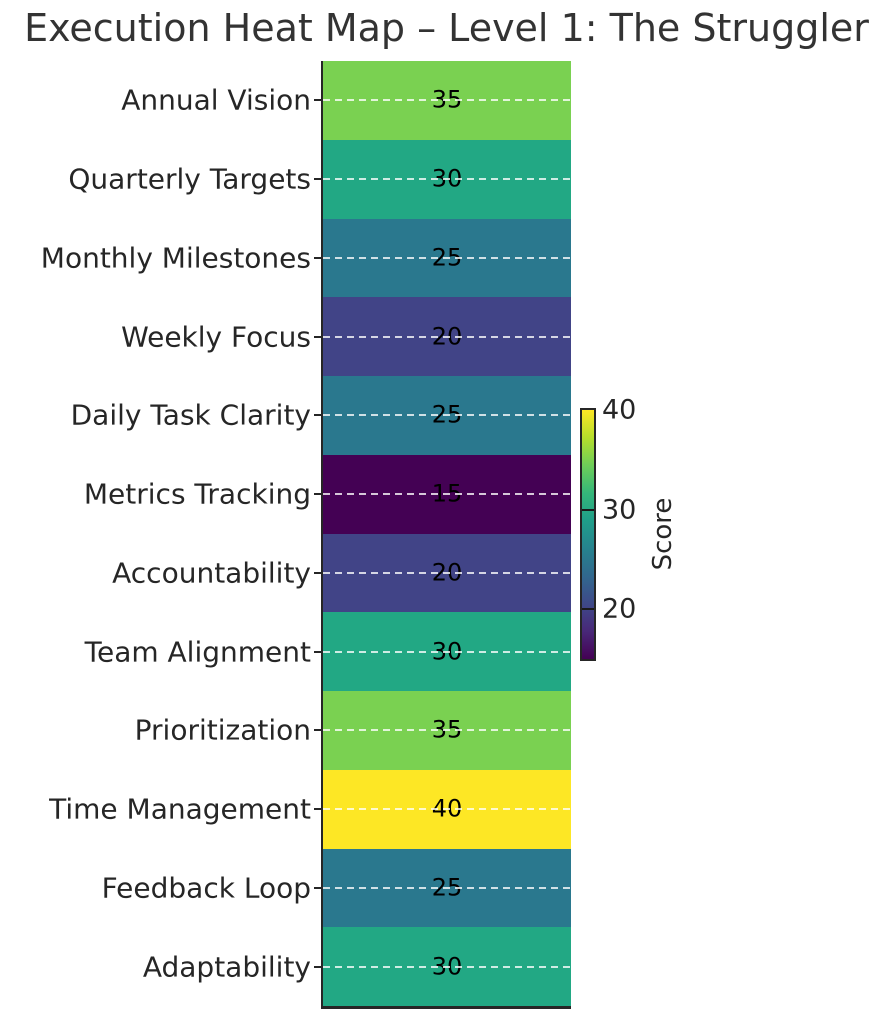  What do you see at coordinates (619, 609) in the screenshot?
I see `colorbar-tick-label: 20` at bounding box center [619, 609].